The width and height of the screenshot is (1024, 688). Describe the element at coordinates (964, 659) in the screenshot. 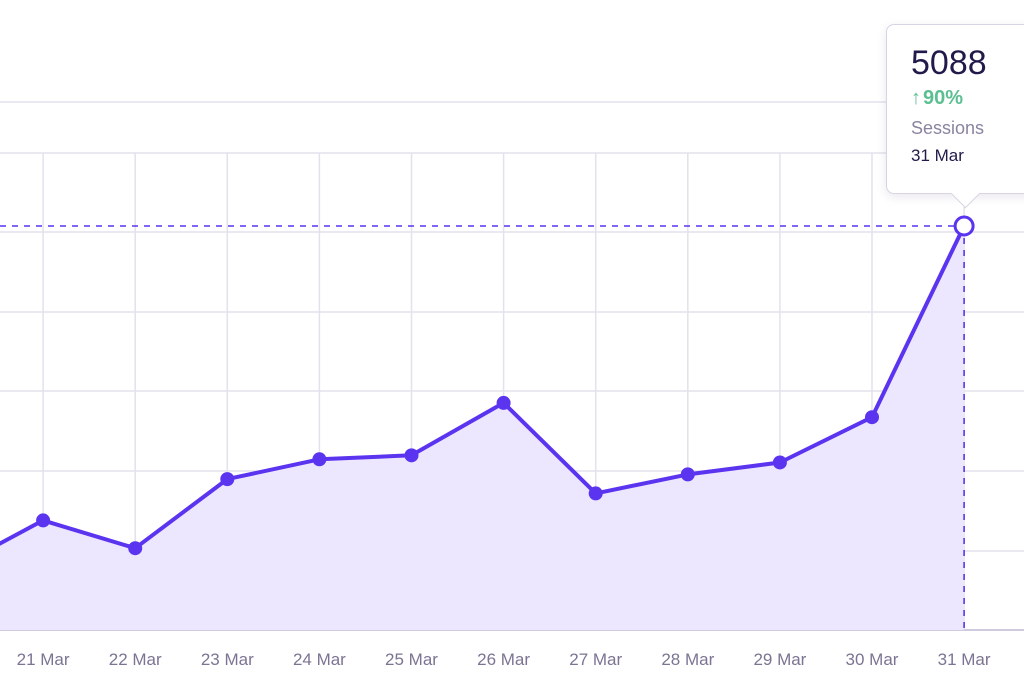

I see `x-tick-label: 31 Mar` at that location.